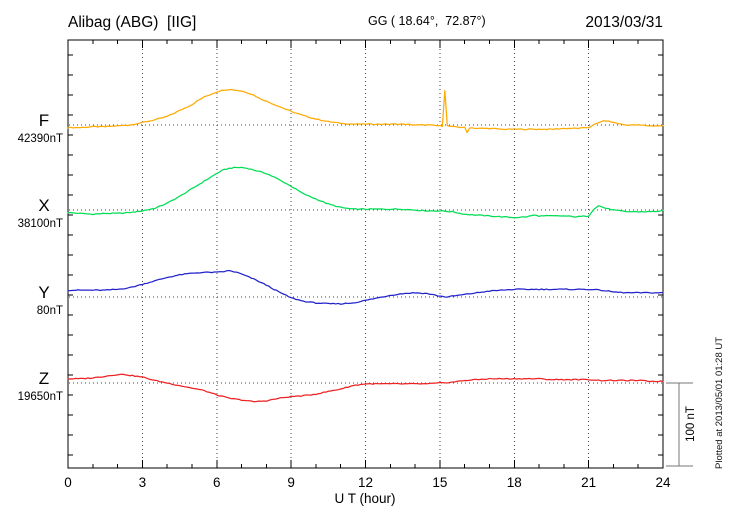 The image size is (730, 520). Describe the element at coordinates (427, 21) in the screenshot. I see `geo-coordinates: GG ( 18.64°, 72.87°)` at that location.